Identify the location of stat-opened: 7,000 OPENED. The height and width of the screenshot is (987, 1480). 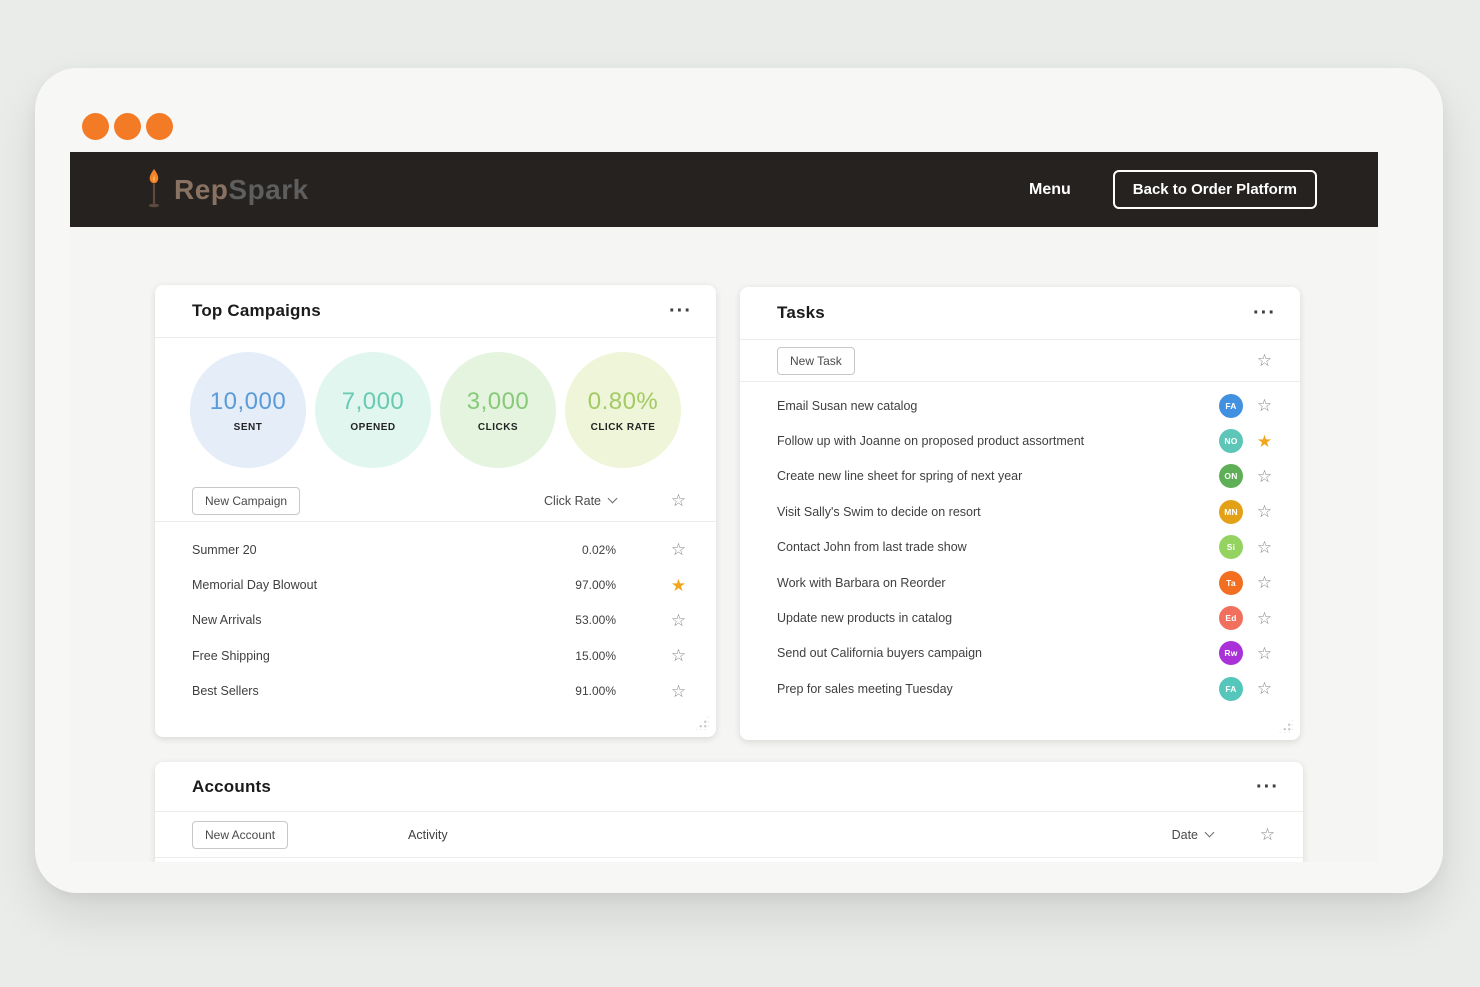
(373, 410).